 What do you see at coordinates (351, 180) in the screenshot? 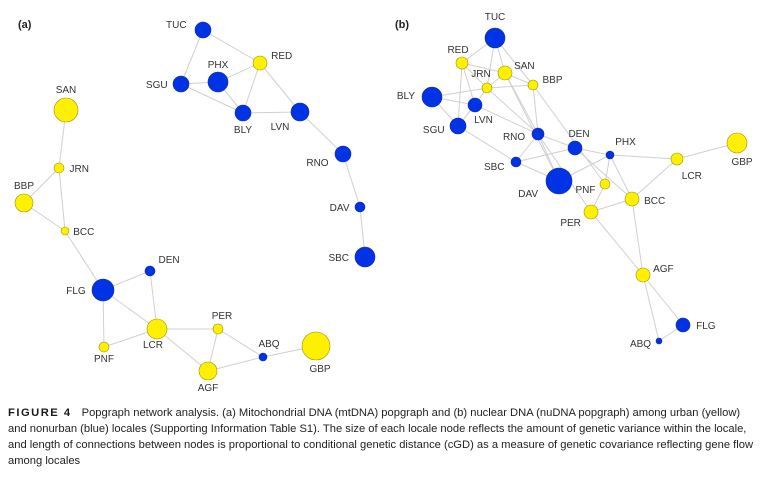
I see `edge-rno-dav` at bounding box center [351, 180].